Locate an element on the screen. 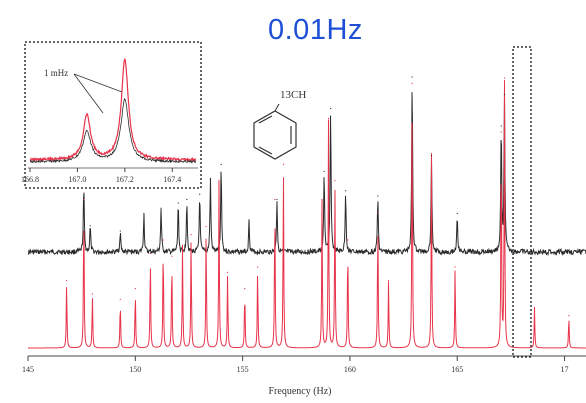 The height and width of the screenshot is (403, 586). inset-annotation: 1 mHz is located at coordinates (56, 73).